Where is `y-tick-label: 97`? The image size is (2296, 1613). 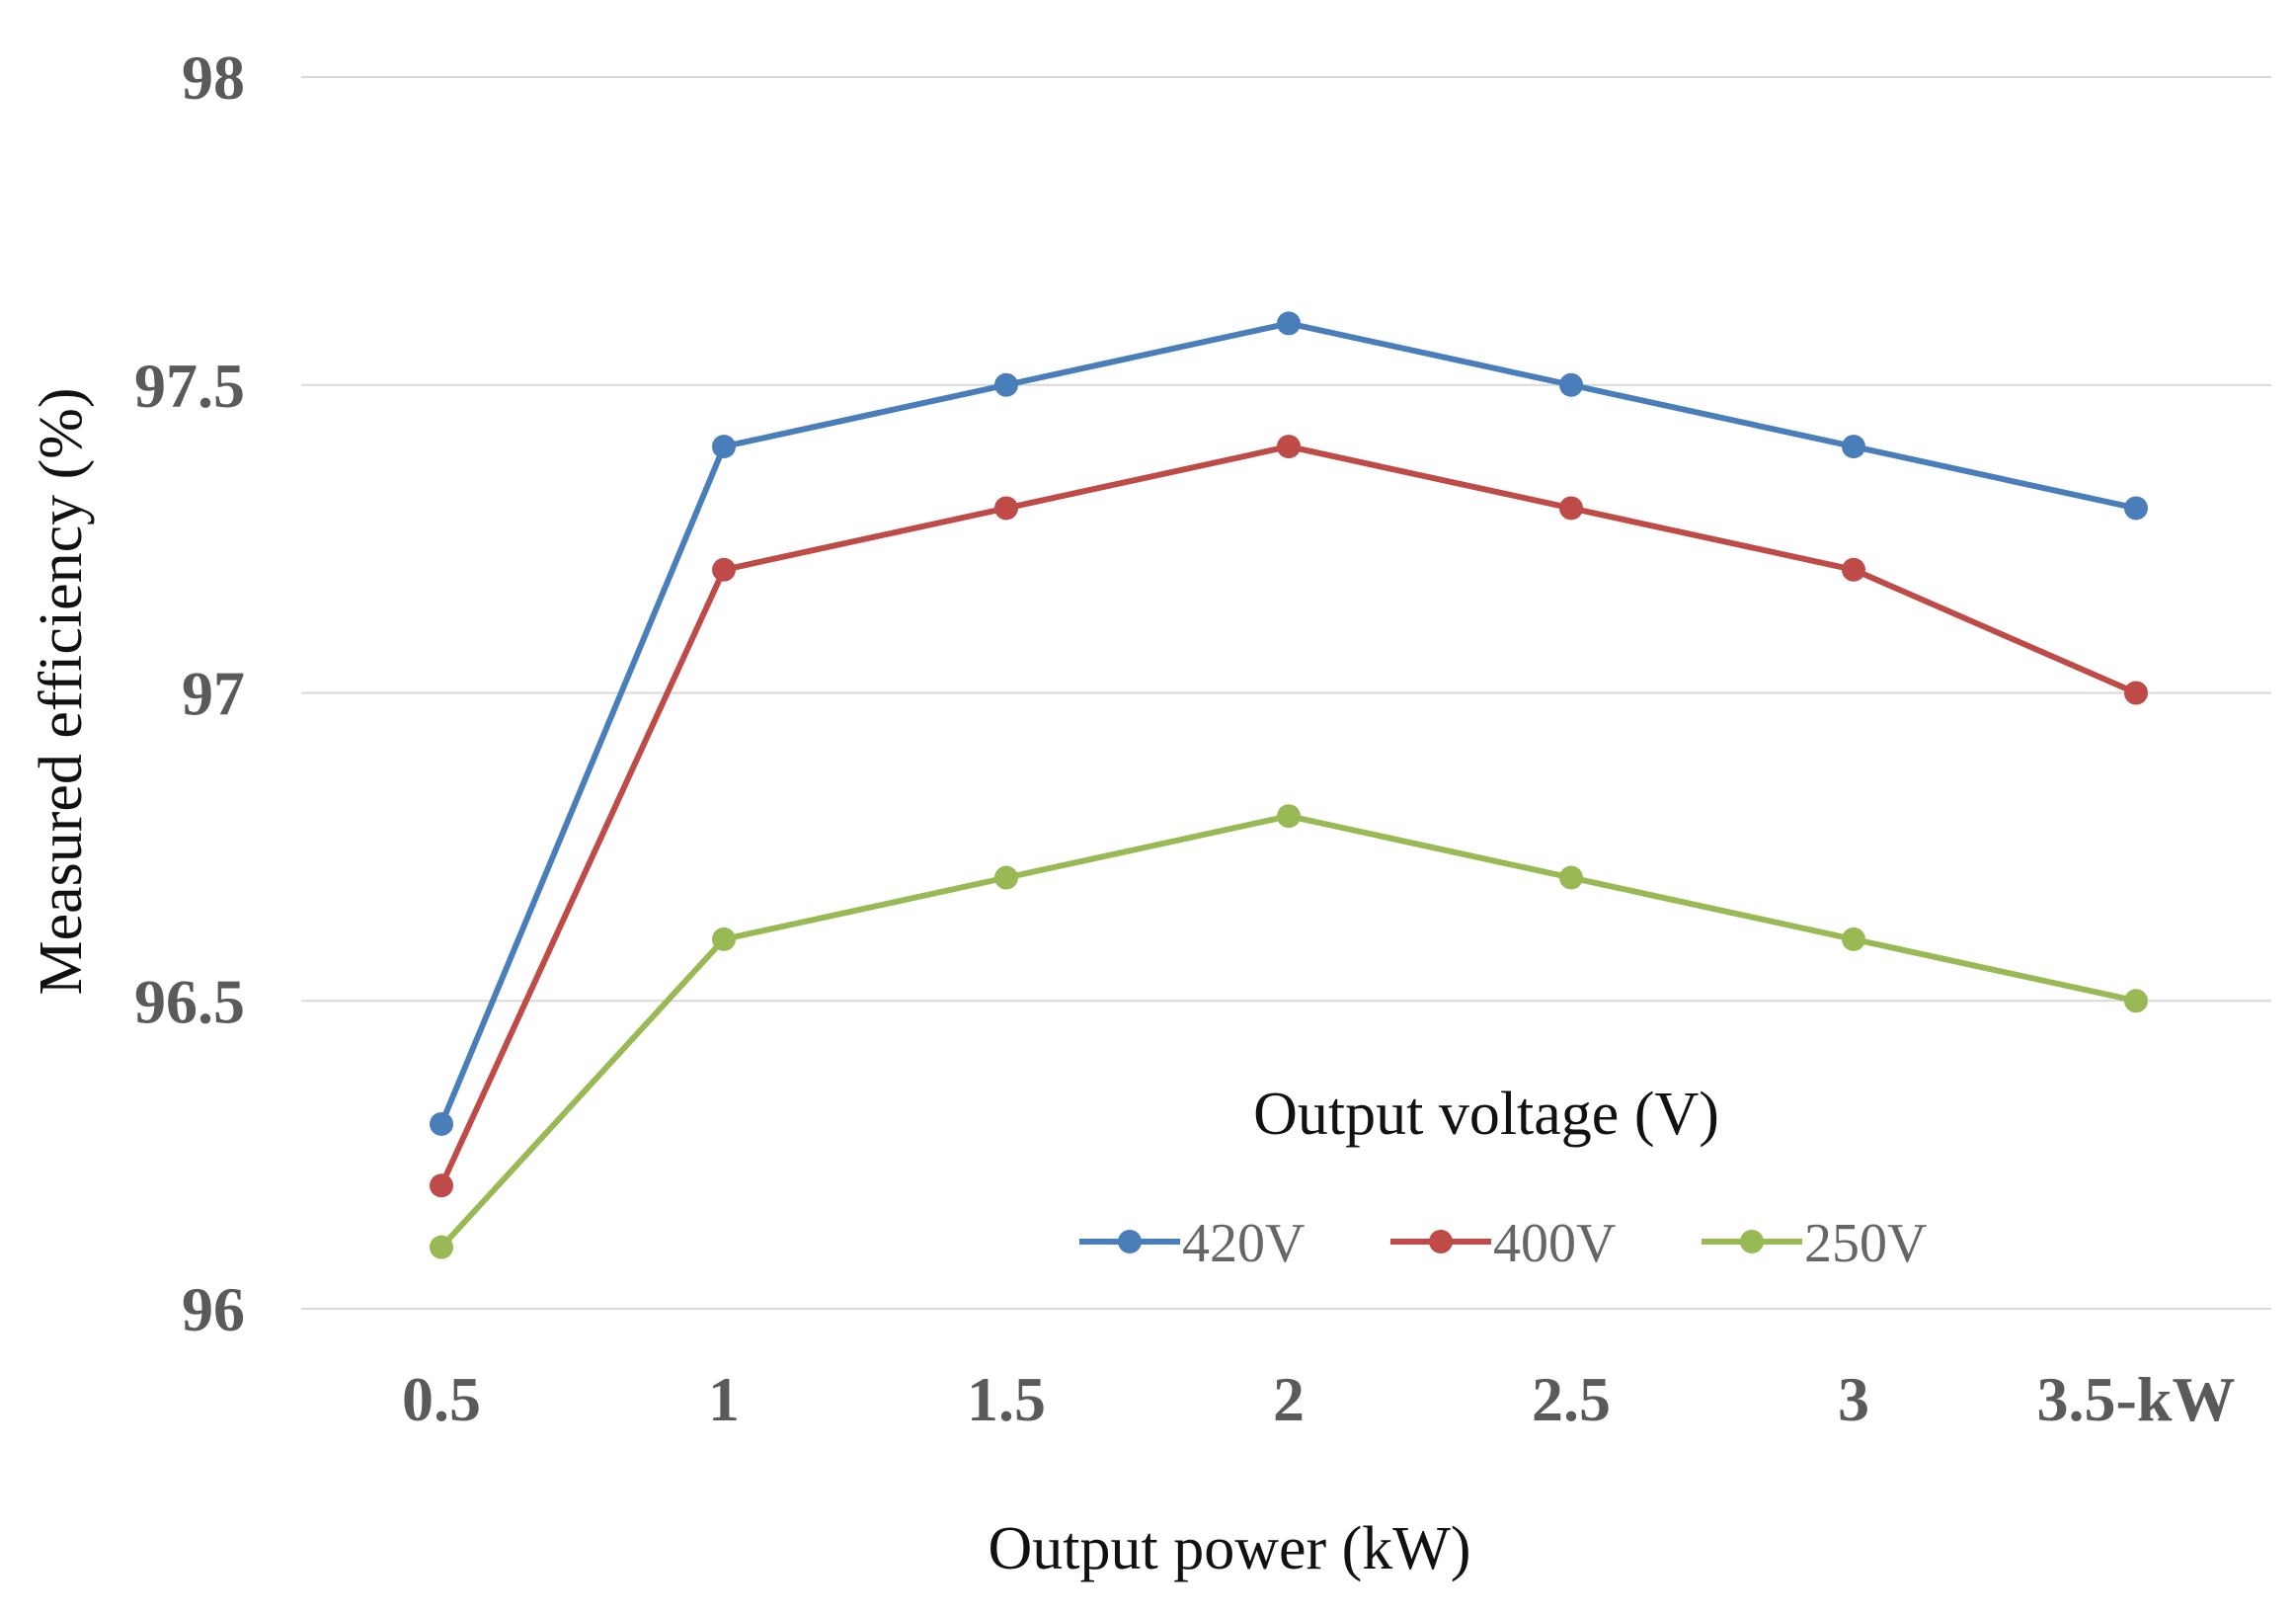
y-tick-label: 97 is located at coordinates (214, 694).